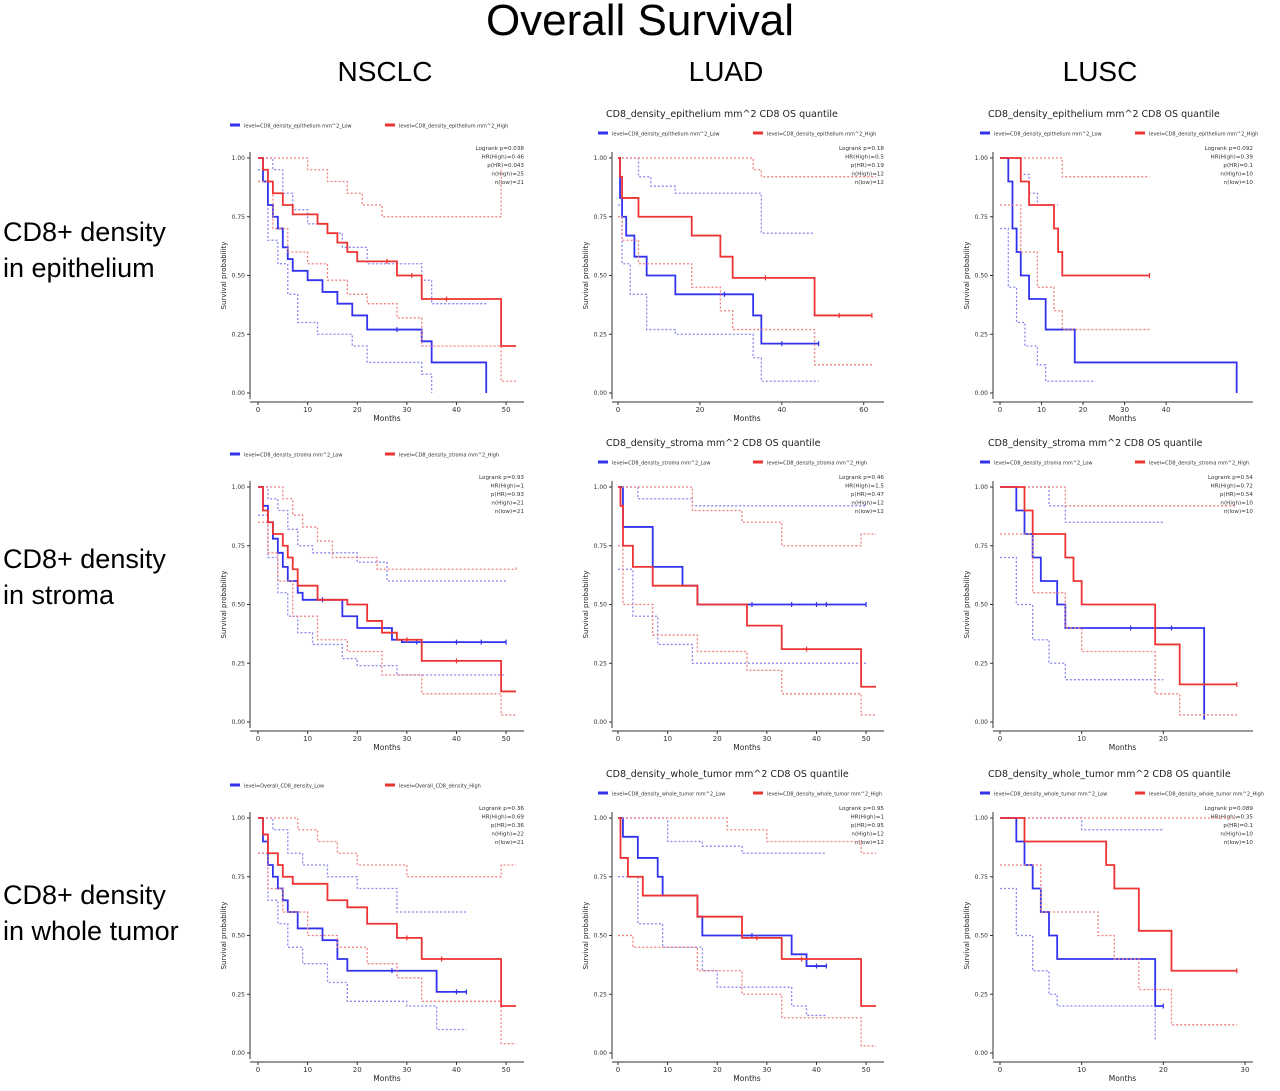 This screenshot has height=1091, width=1280. I want to click on row-label-whole-tumor: CD8+ density in whole tumor, so click(91, 913).